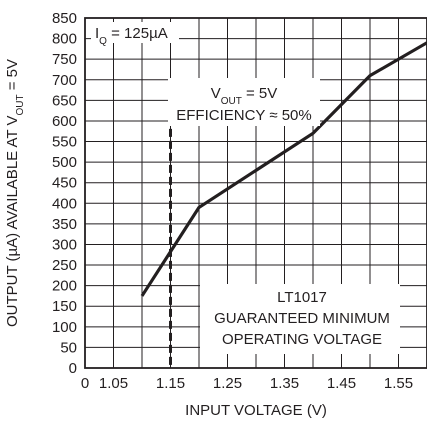 This screenshot has width=427, height=423. I want to click on vout-label: VOUT = 5V, so click(244, 96).